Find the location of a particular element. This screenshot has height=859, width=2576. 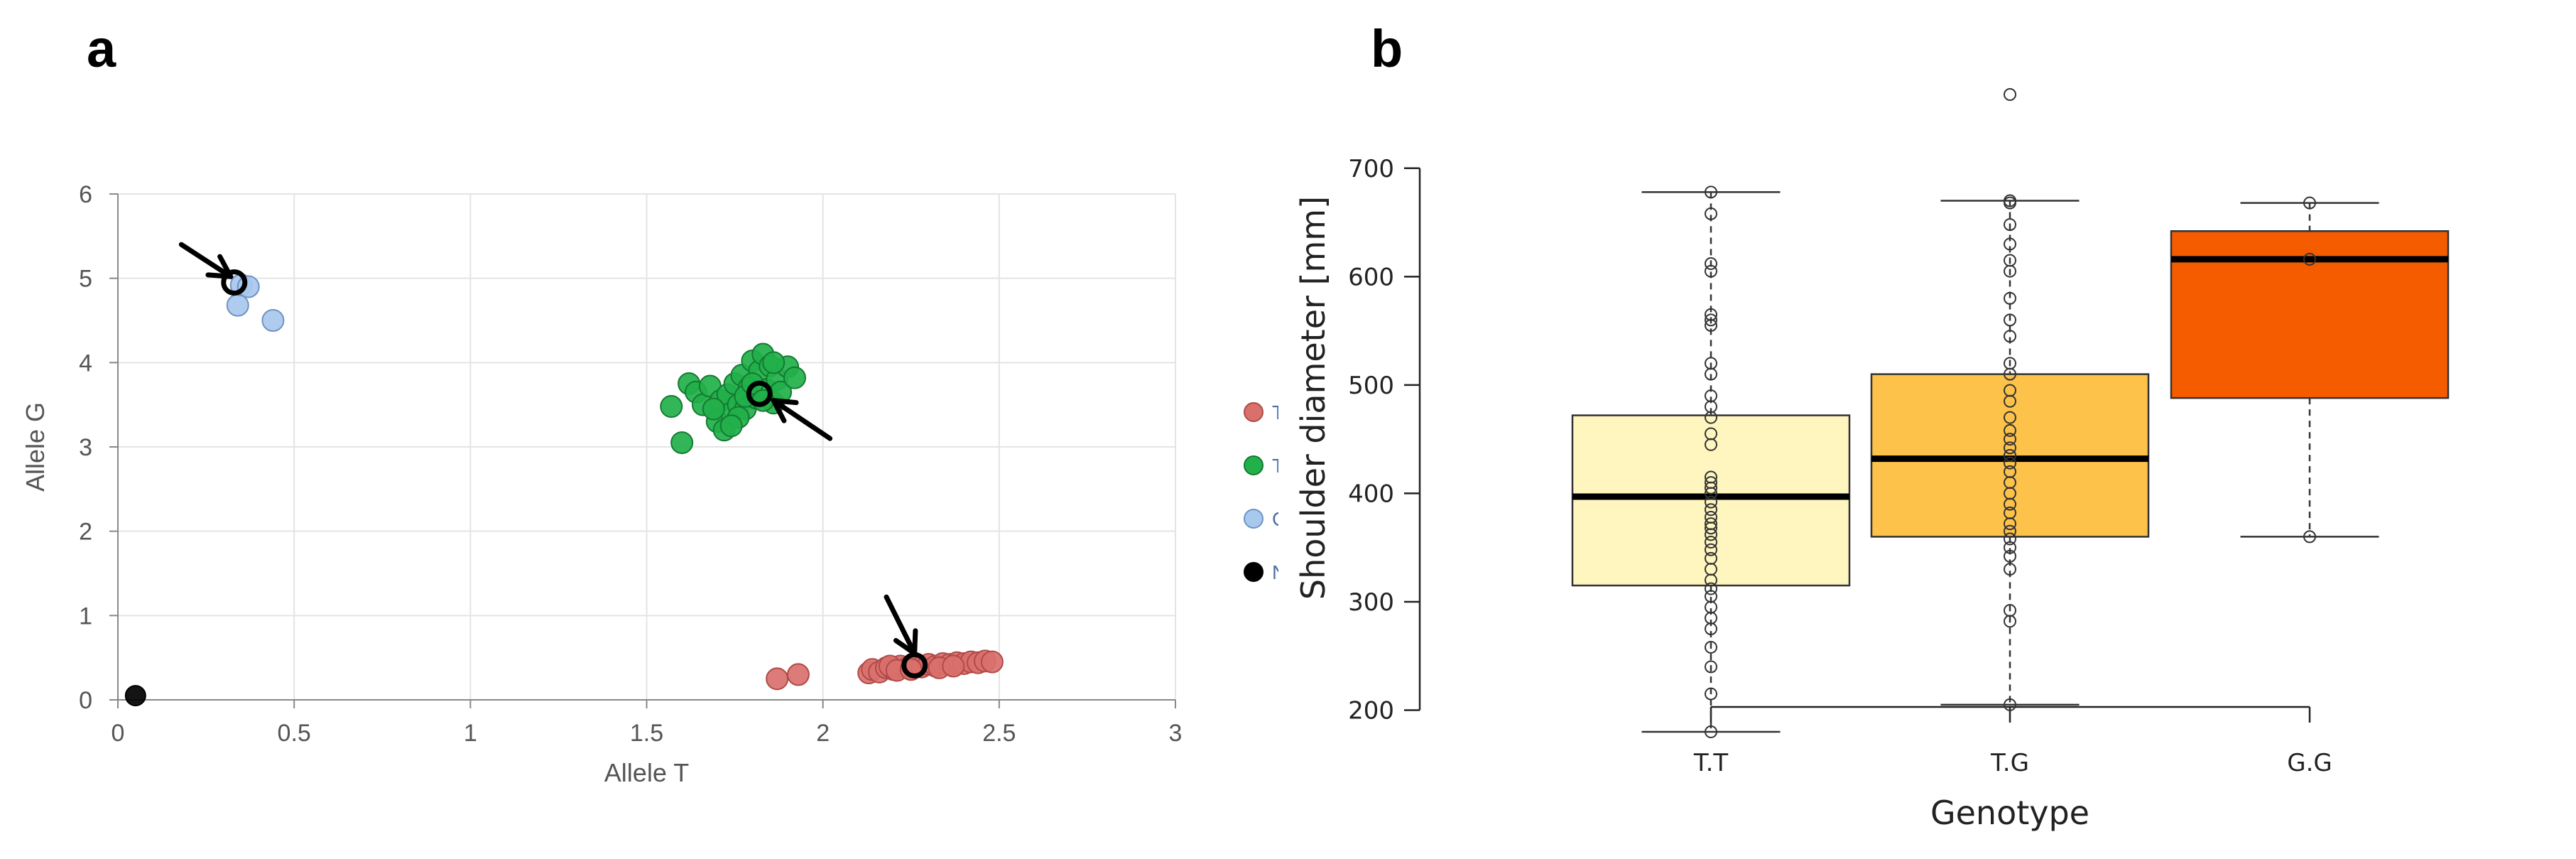

y-tick-label: 6 is located at coordinates (86, 195).